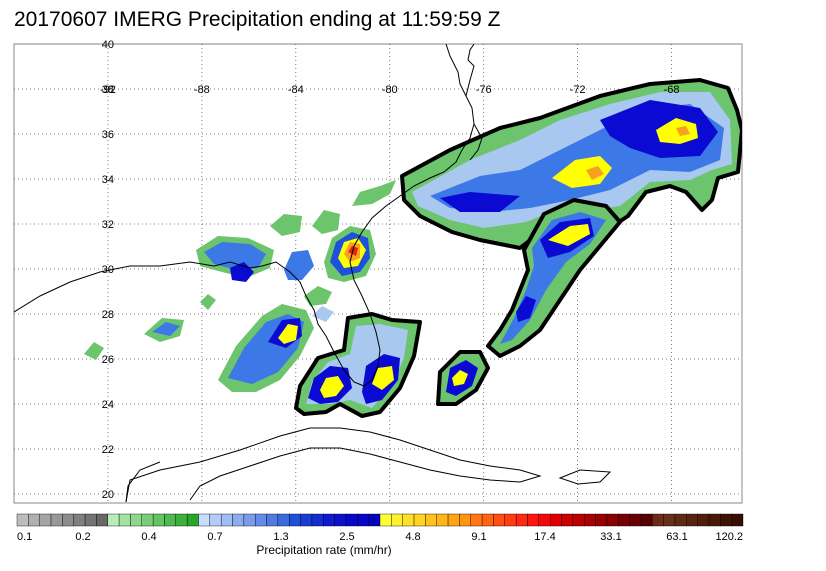 Image resolution: width=826 pixels, height=571 pixels. What do you see at coordinates (108, 90) in the screenshot?
I see `latitude-tick-label: 38` at bounding box center [108, 90].